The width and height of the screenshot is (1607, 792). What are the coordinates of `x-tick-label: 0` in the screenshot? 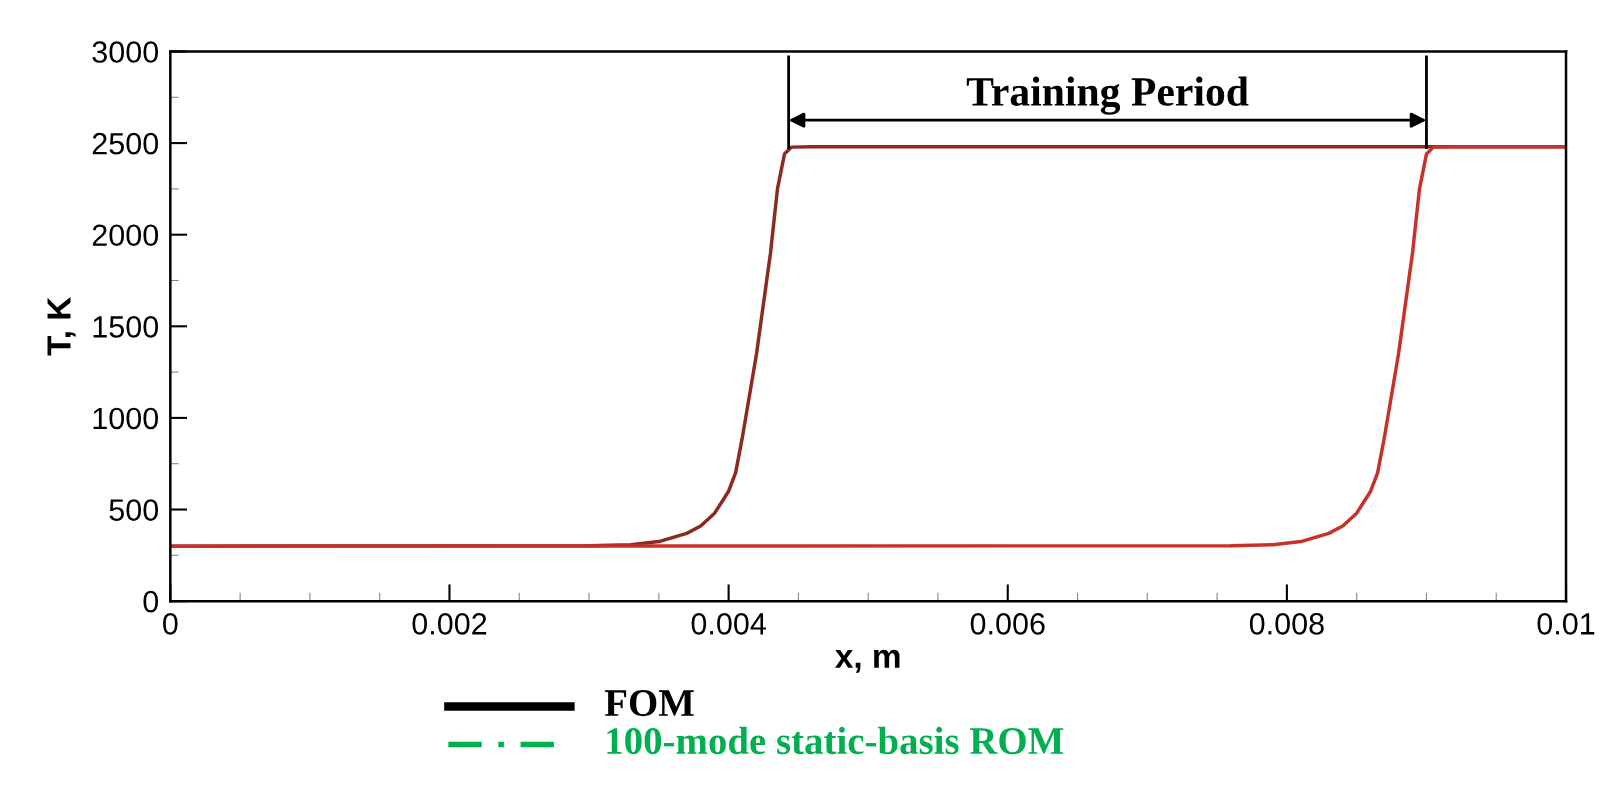 It's located at (170, 624).